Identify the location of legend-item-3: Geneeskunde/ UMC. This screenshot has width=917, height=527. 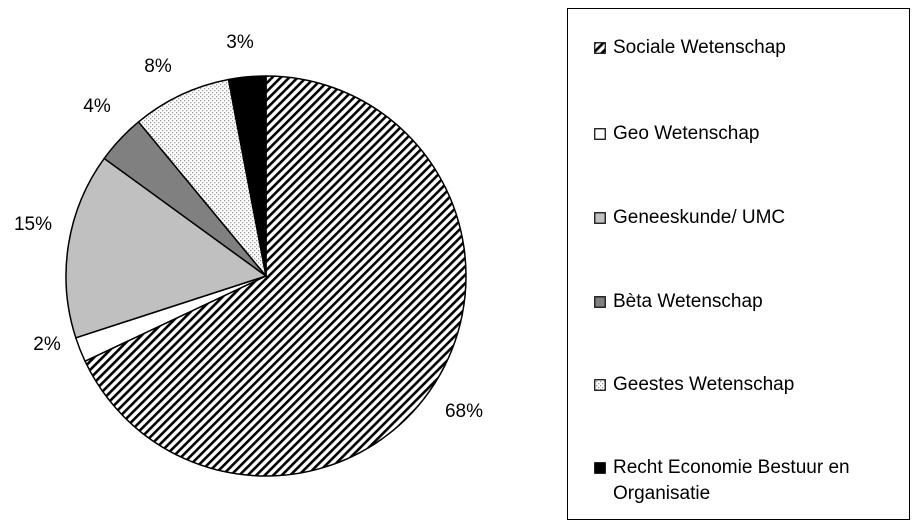
(746, 218).